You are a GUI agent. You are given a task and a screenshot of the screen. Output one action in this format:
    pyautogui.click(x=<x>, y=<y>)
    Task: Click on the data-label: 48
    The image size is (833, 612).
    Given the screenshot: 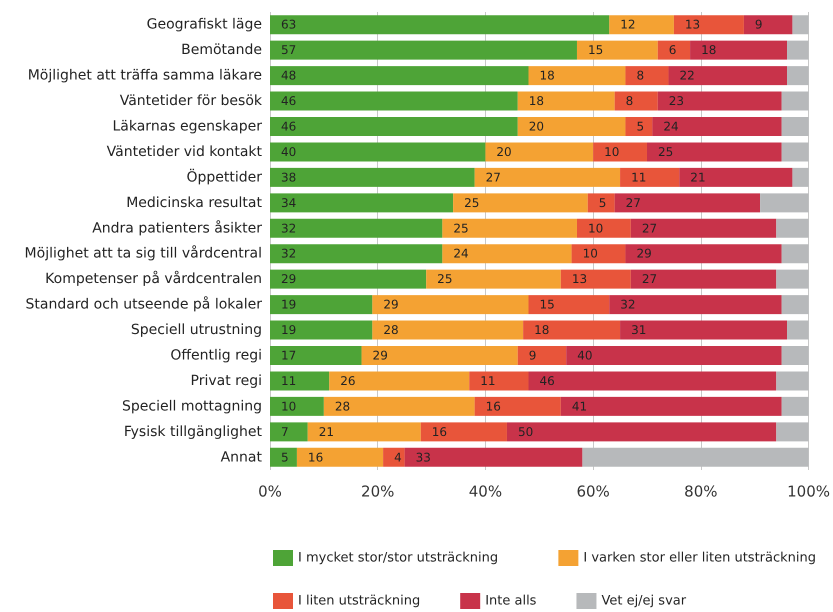 What is the action you would take?
    pyautogui.click(x=288, y=75)
    